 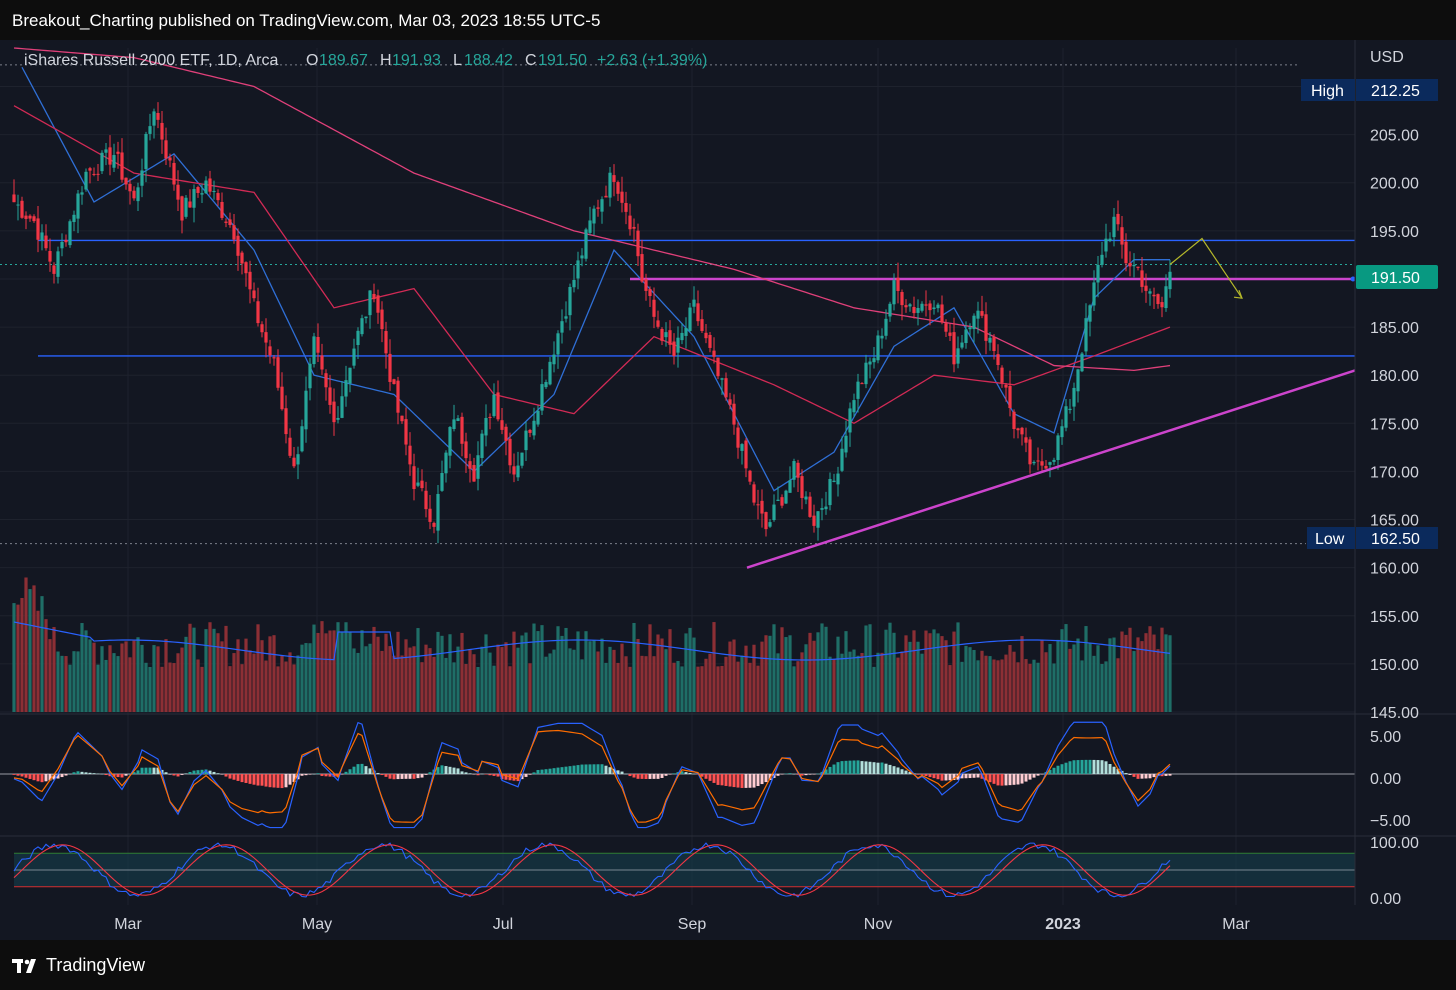 What do you see at coordinates (1385, 899) in the screenshot?
I see `stoch-tick-label: 0.00` at bounding box center [1385, 899].